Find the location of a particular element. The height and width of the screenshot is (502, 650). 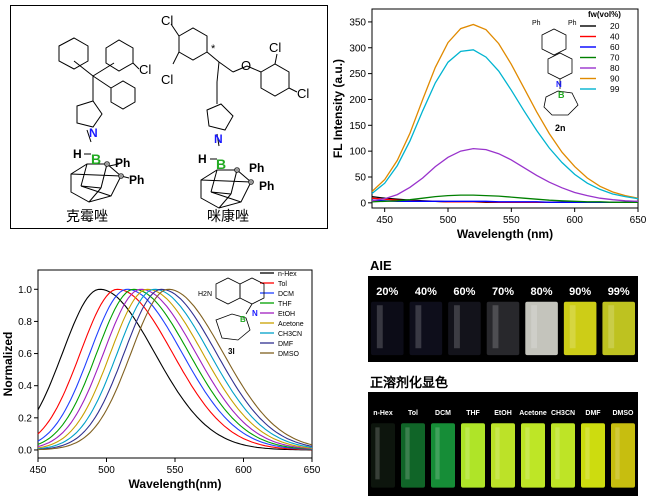

inset-compound-label: 2n is located at coordinates (560, 128).